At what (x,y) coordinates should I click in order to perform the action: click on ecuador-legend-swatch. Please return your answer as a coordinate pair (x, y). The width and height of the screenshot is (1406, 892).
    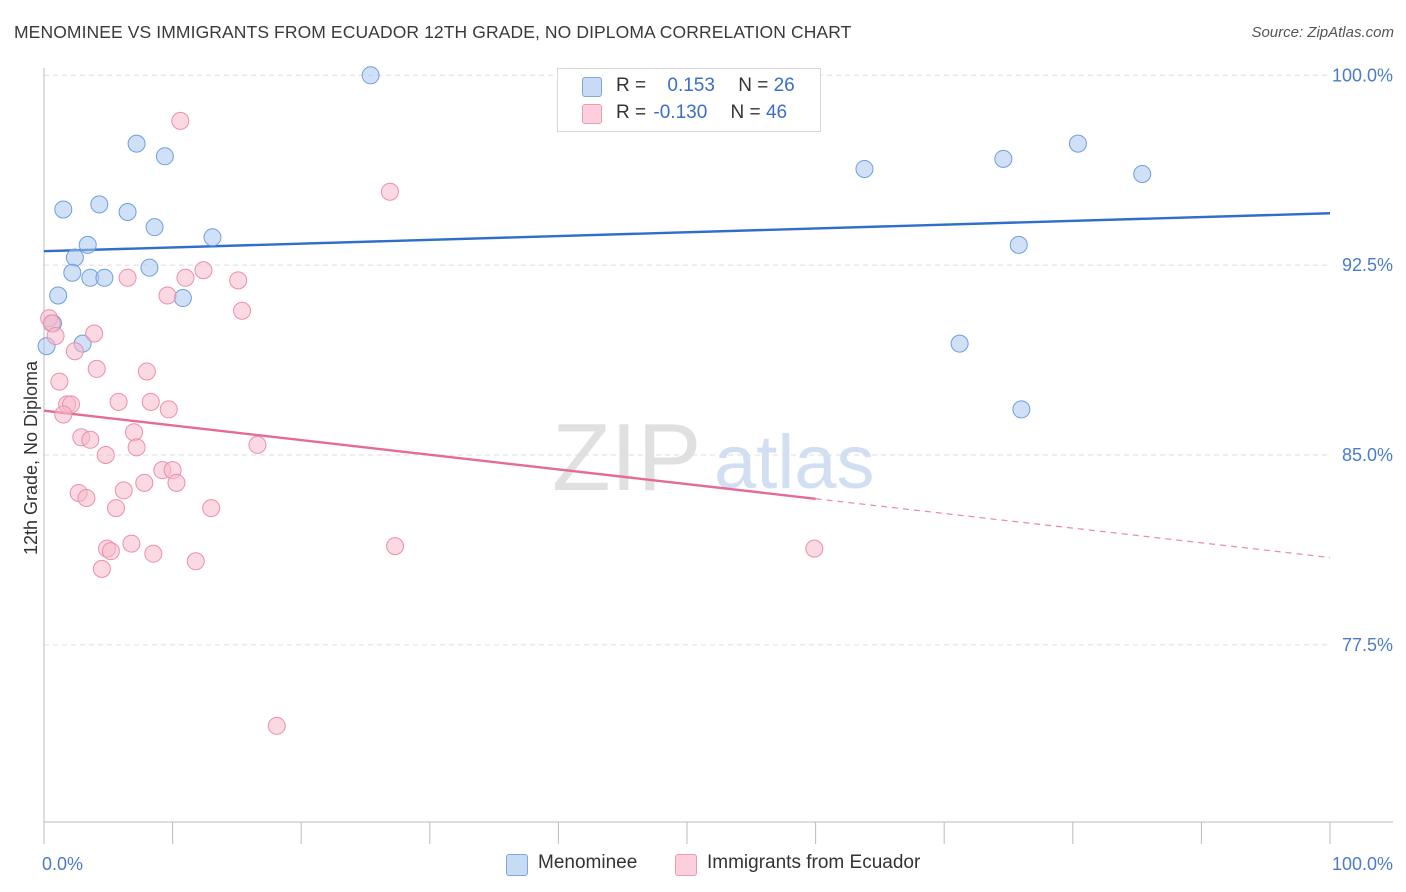
    Looking at the image, I should click on (686, 865).